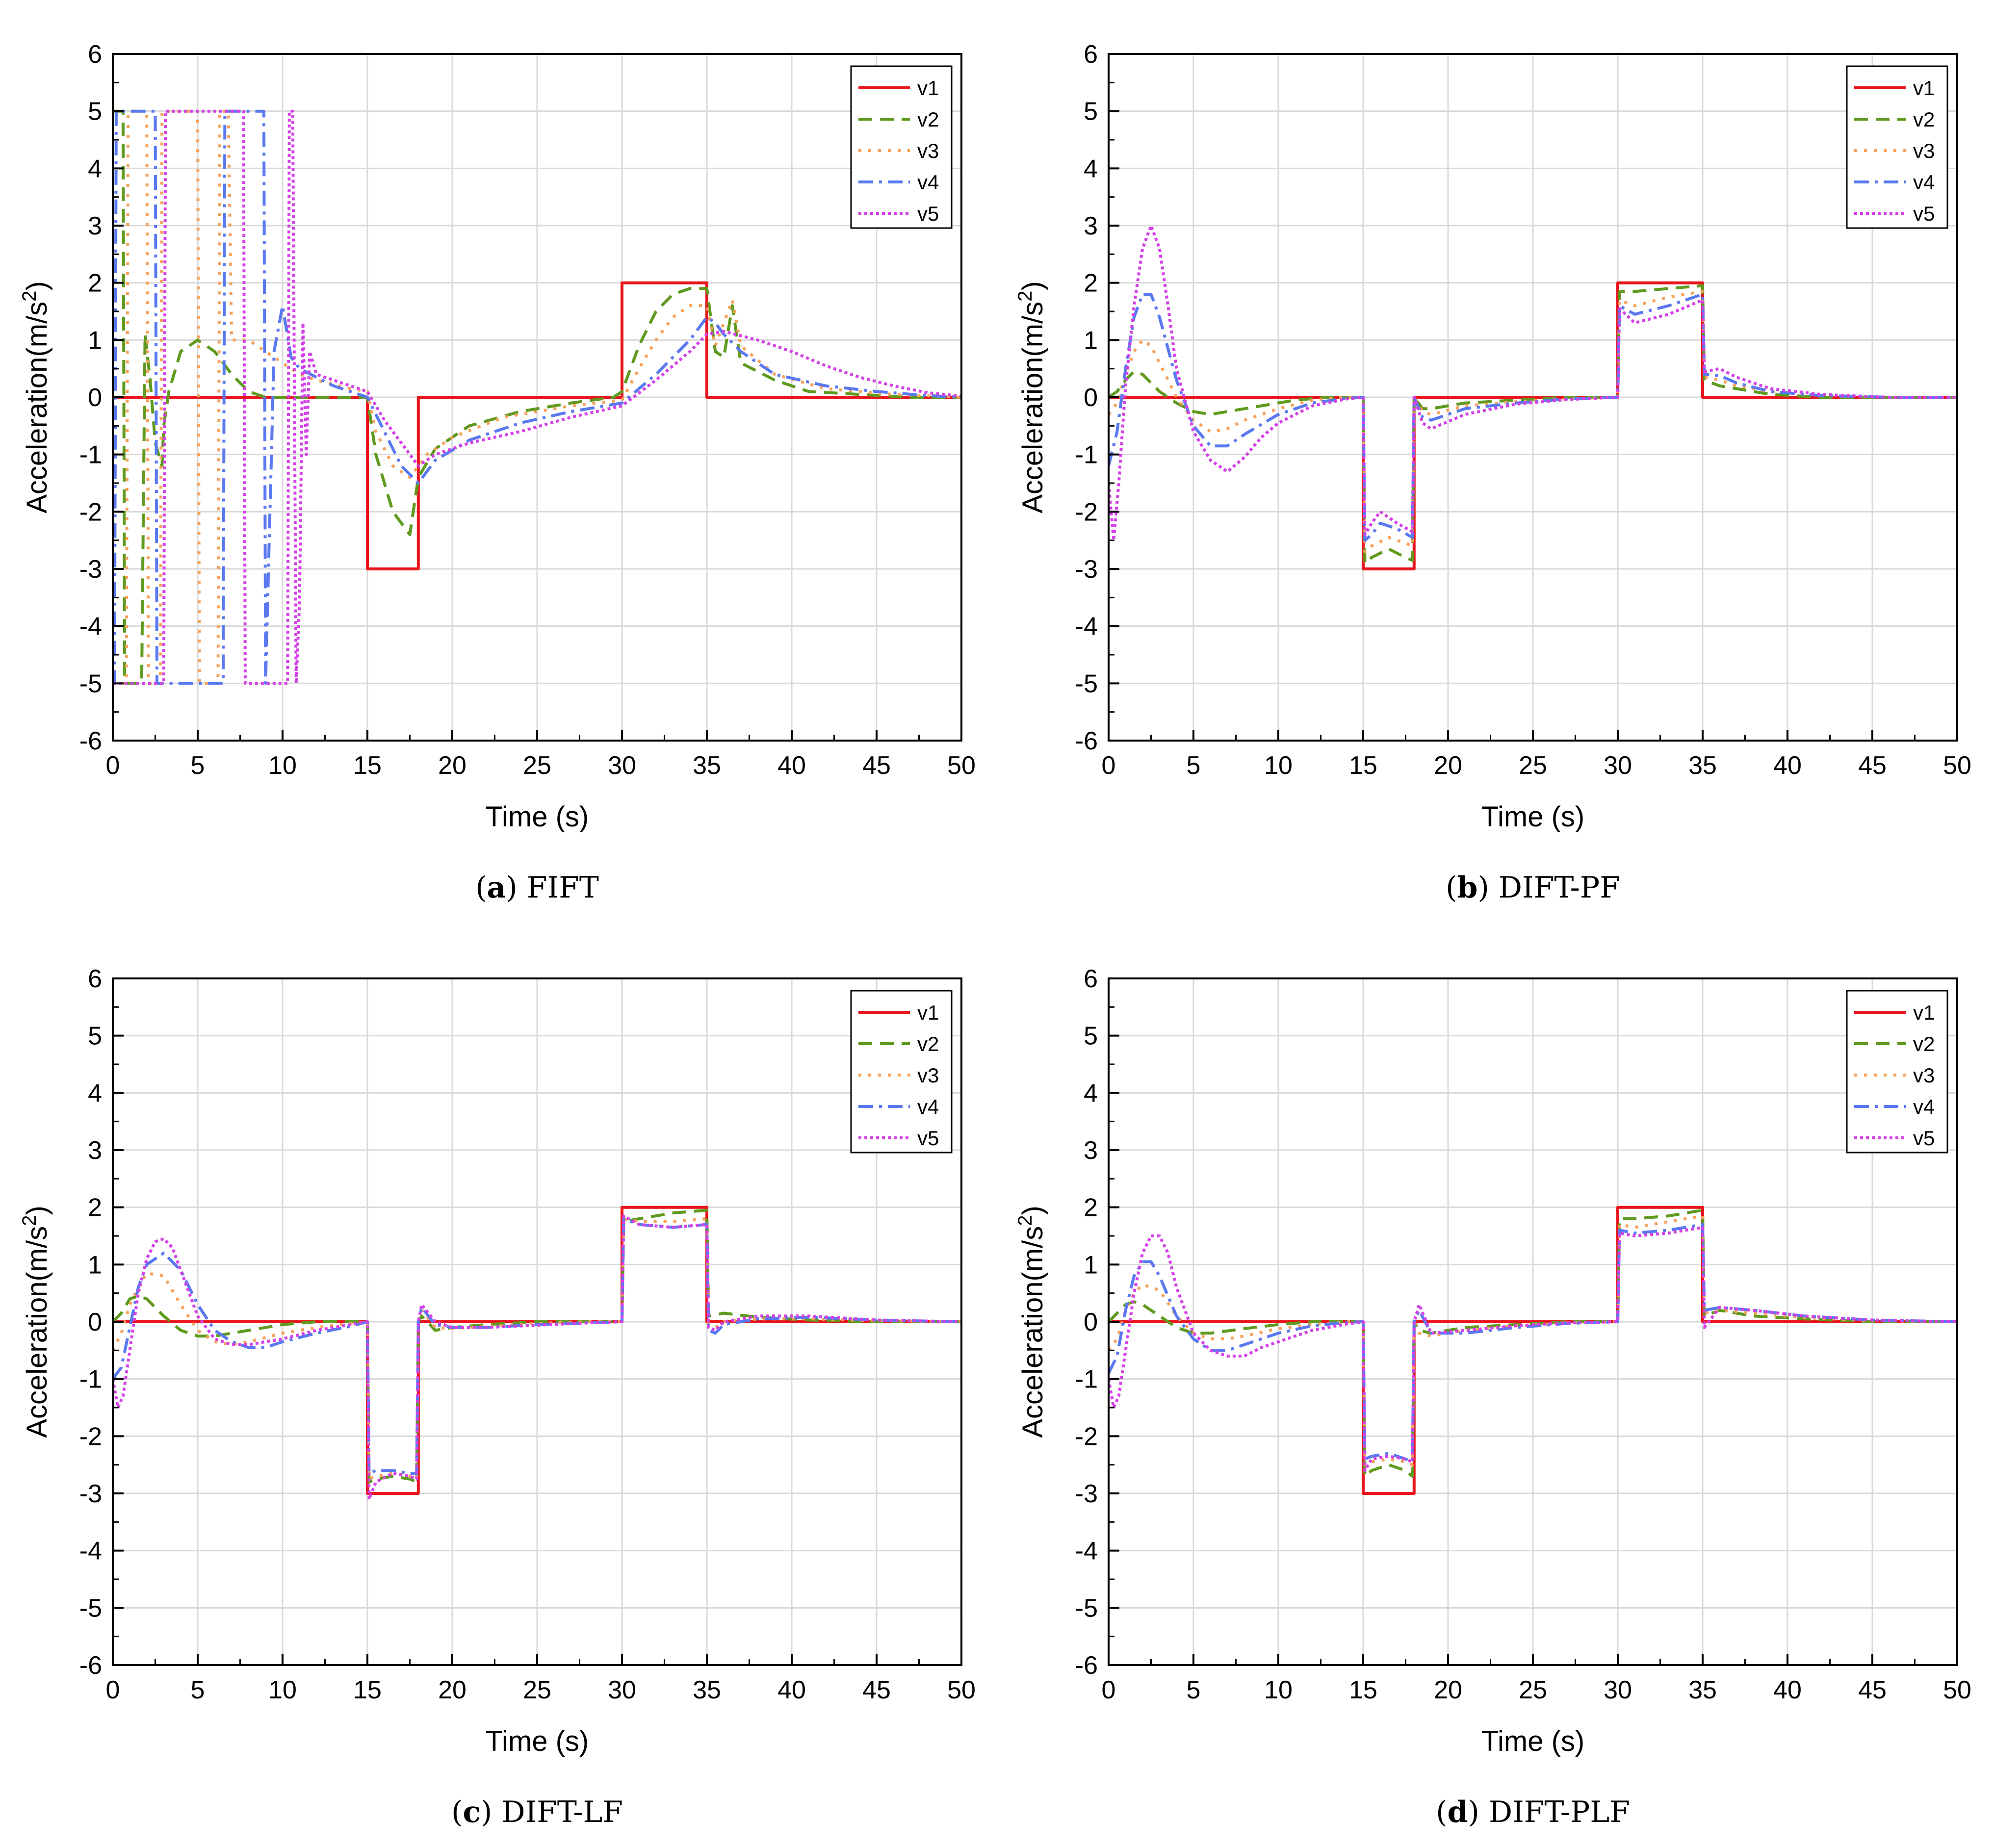  I want to click on x-tick-label: 40, so click(791, 765).